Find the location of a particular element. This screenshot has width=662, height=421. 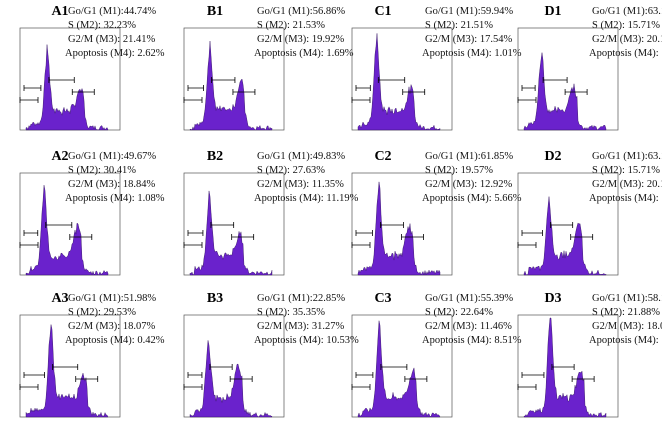

panel-label: C3 is located at coordinates (382, 298).